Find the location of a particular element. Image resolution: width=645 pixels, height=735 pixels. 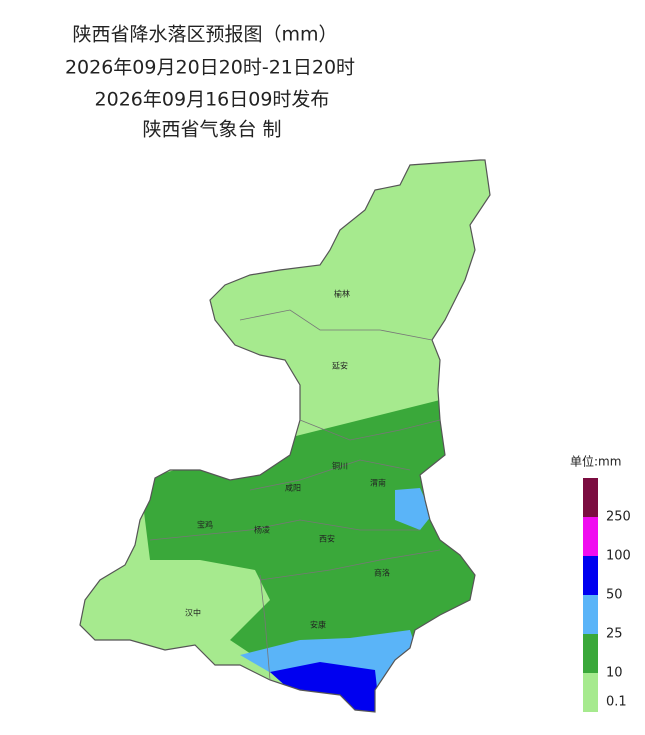

city-label: 商洛 is located at coordinates (382, 573).